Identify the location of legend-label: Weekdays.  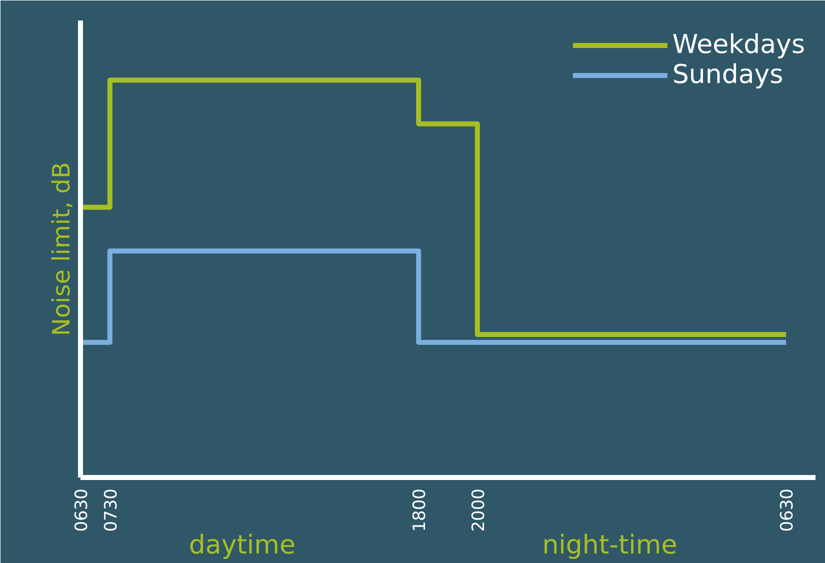
(738, 45).